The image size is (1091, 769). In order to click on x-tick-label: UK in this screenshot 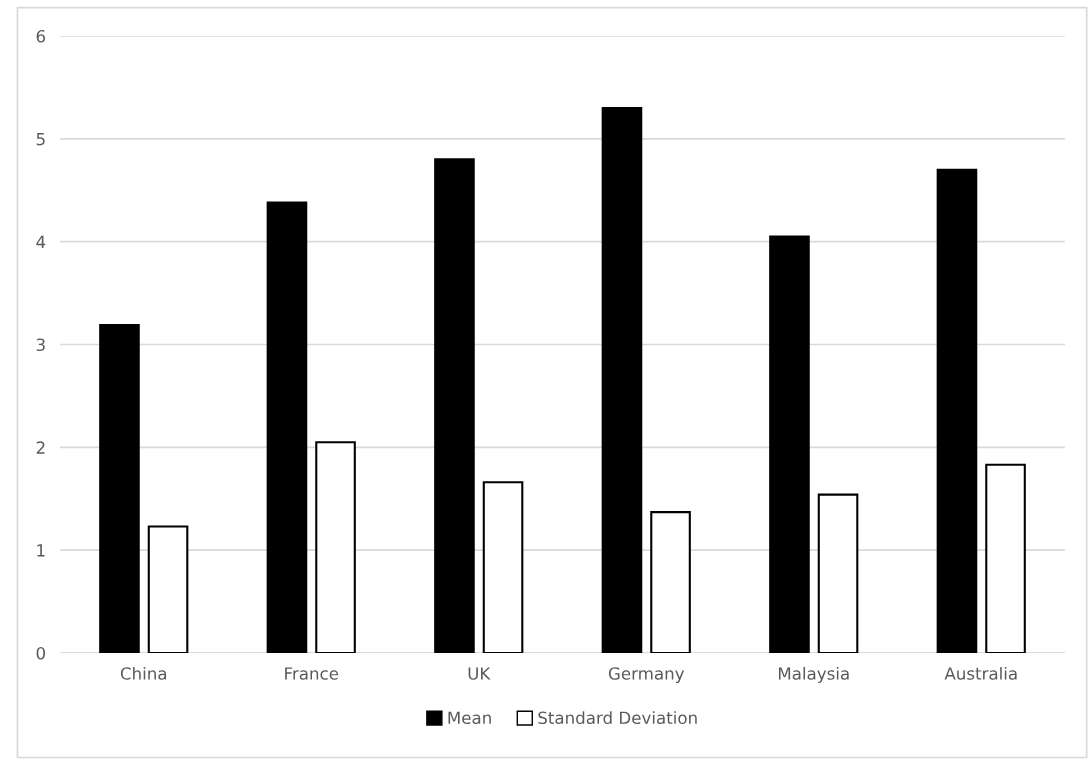, I will do `click(479, 673)`.